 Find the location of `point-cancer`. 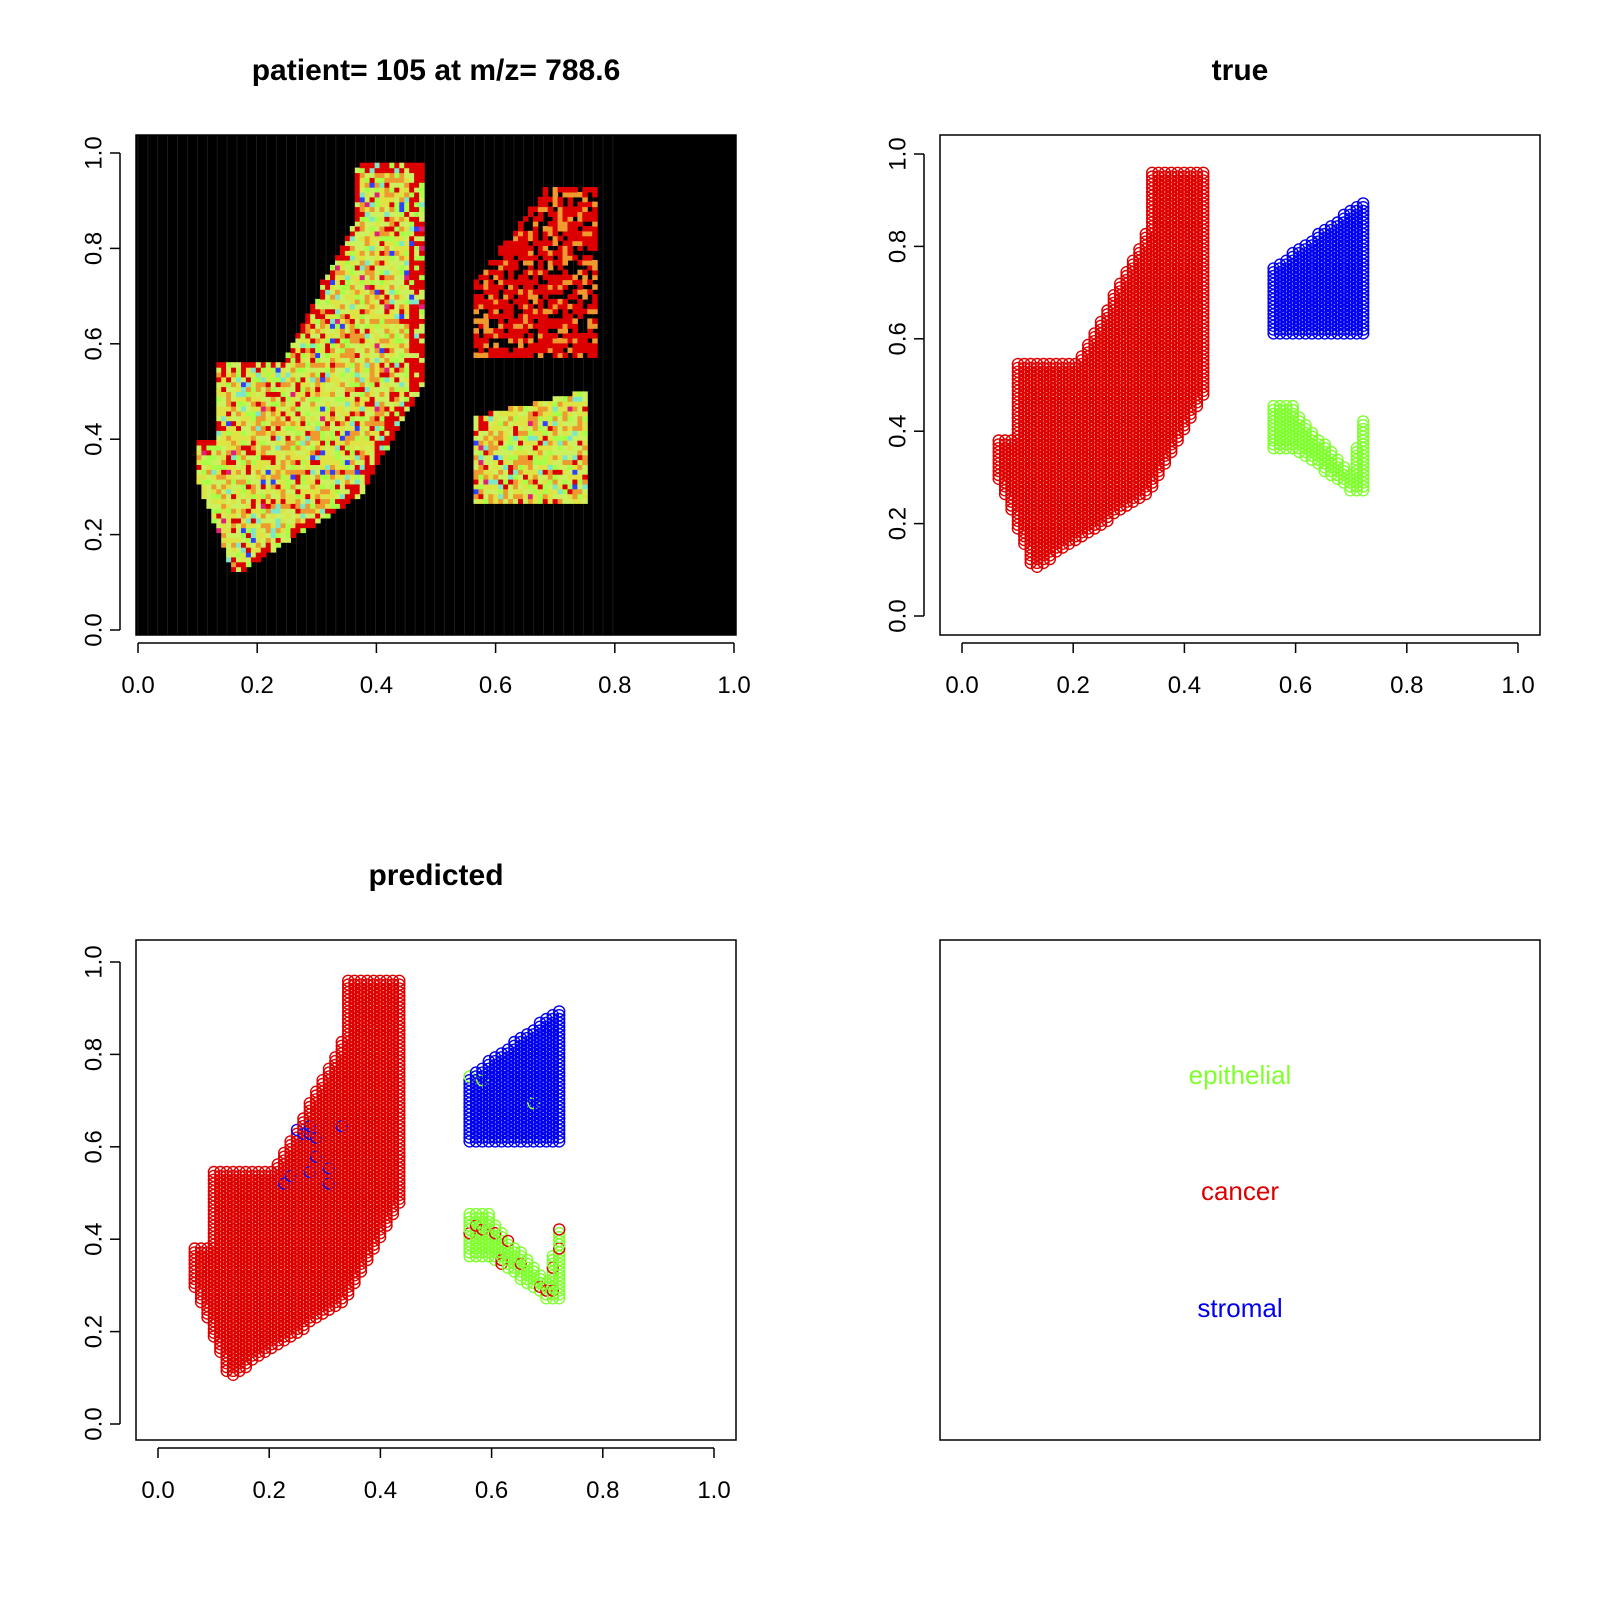

point-cancer is located at coordinates (1171, 180).